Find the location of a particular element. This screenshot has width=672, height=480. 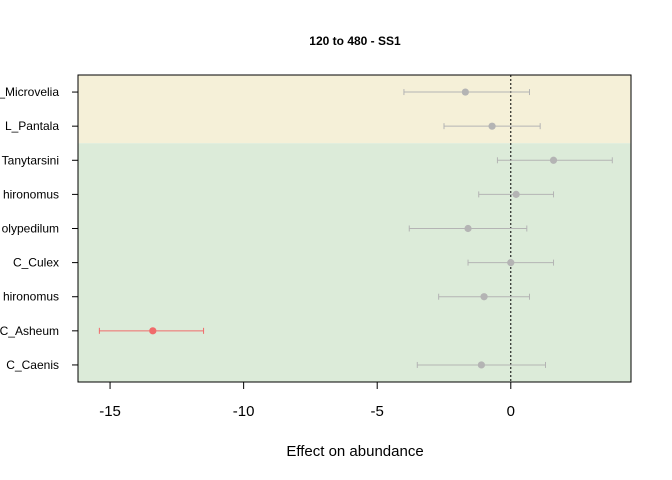

row-label: L_Pantala is located at coordinates (32, 126).